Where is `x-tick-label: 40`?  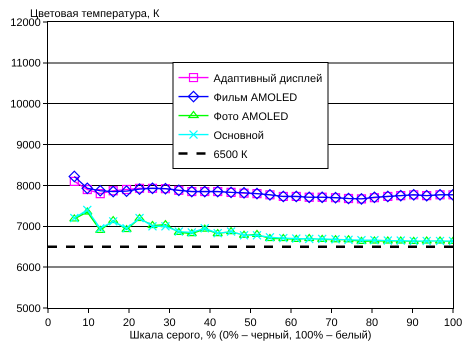
x-tick-label: 40 is located at coordinates (210, 323).